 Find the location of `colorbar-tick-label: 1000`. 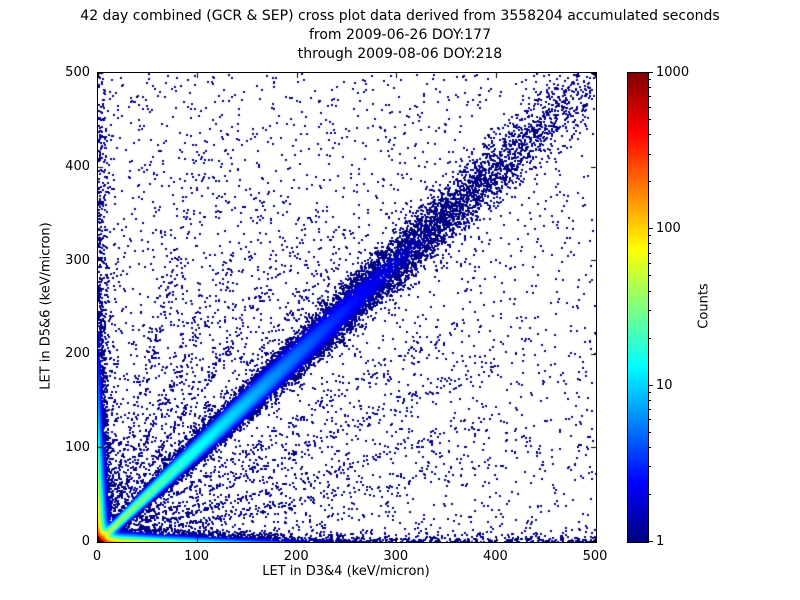

colorbar-tick-label: 1000 is located at coordinates (673, 72).